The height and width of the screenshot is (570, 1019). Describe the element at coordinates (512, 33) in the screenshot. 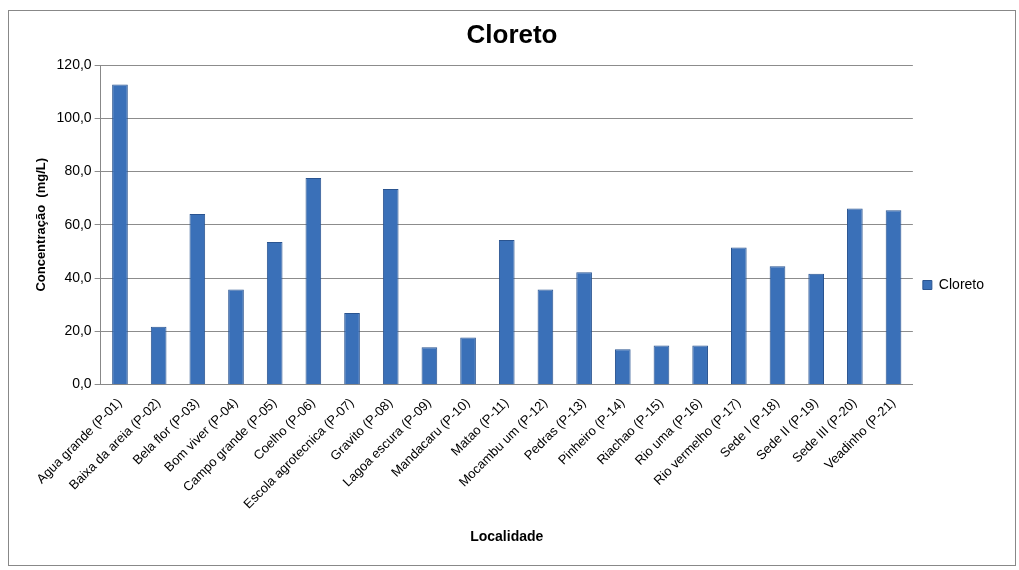

I see `chart-title: Cloreto` at that location.